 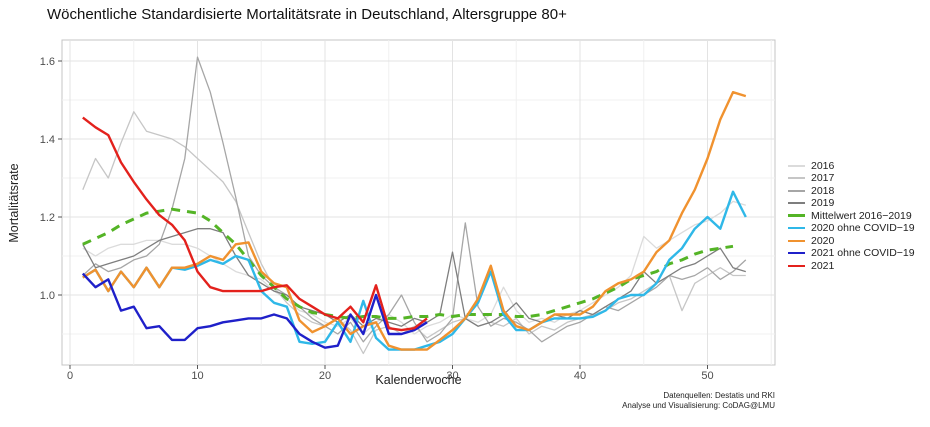 I want to click on y-tick-label: 1.6, so click(x=47, y=62).